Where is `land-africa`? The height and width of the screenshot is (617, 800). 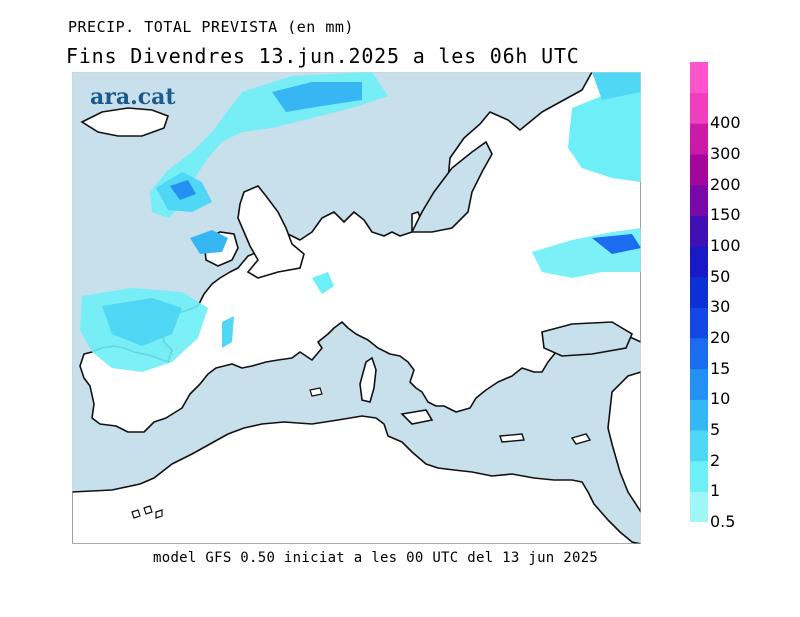 land-africa is located at coordinates (356, 479).